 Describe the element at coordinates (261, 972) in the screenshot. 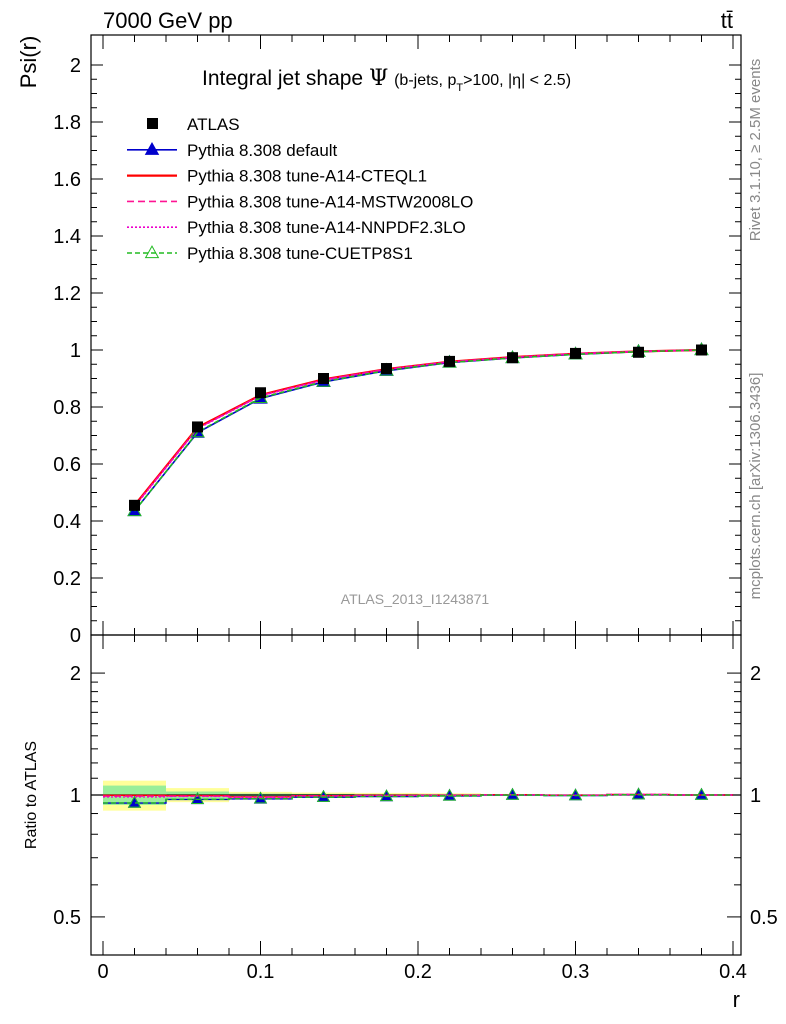

I see `ratio-xtick-label: 0.1` at that location.